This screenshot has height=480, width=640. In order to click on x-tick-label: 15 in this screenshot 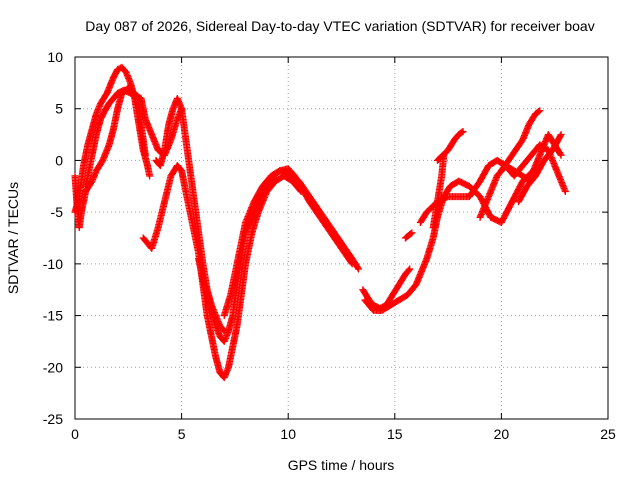, I will do `click(395, 434)`.